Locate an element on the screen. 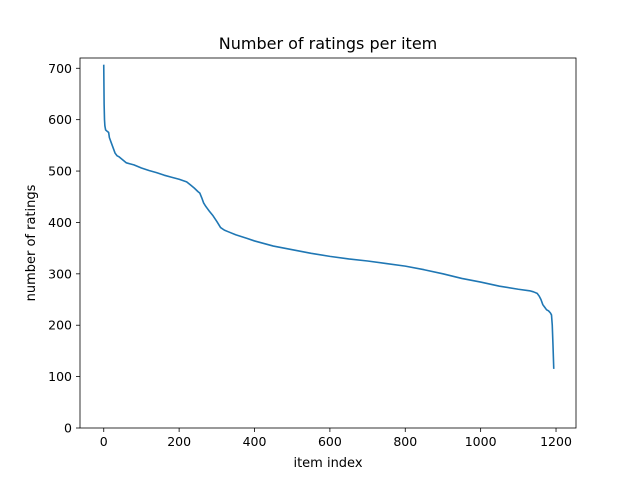 The width and height of the screenshot is (640, 480). y-tick-label: 700 is located at coordinates (60, 68).